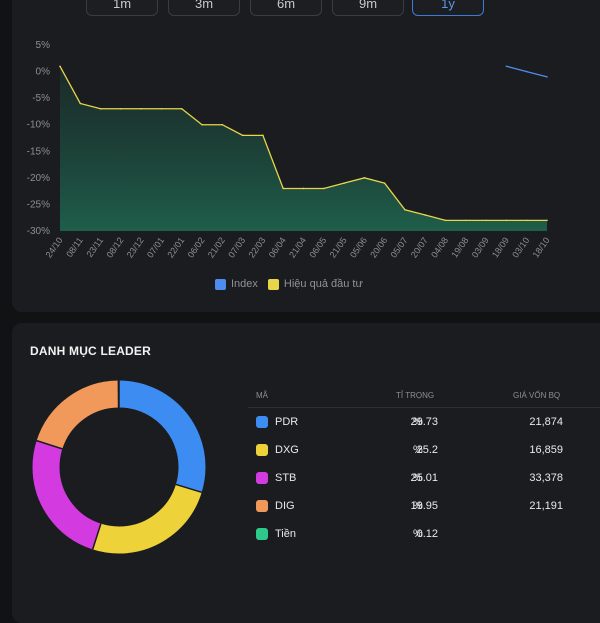  I want to click on x-tick-label: 07/01, so click(155, 247).